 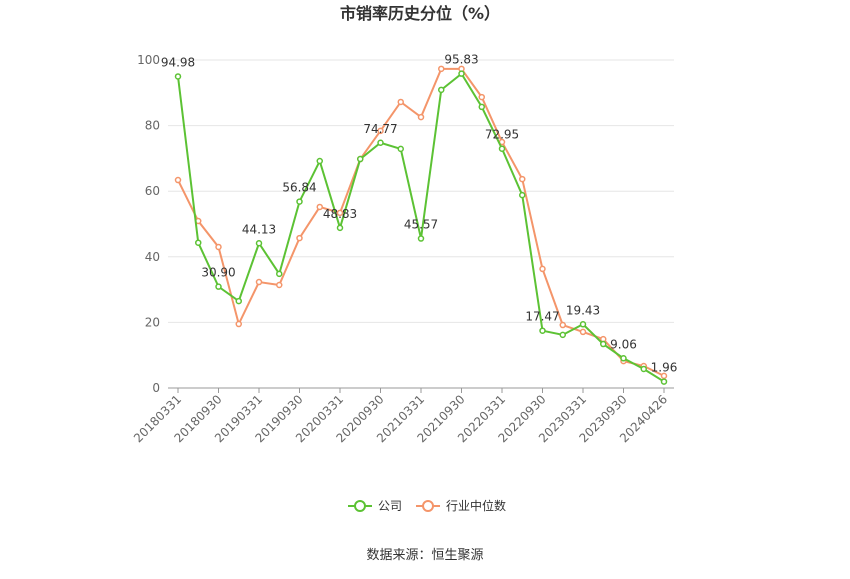 What do you see at coordinates (502, 135) in the screenshot?
I see `data-label: 72.95` at bounding box center [502, 135].